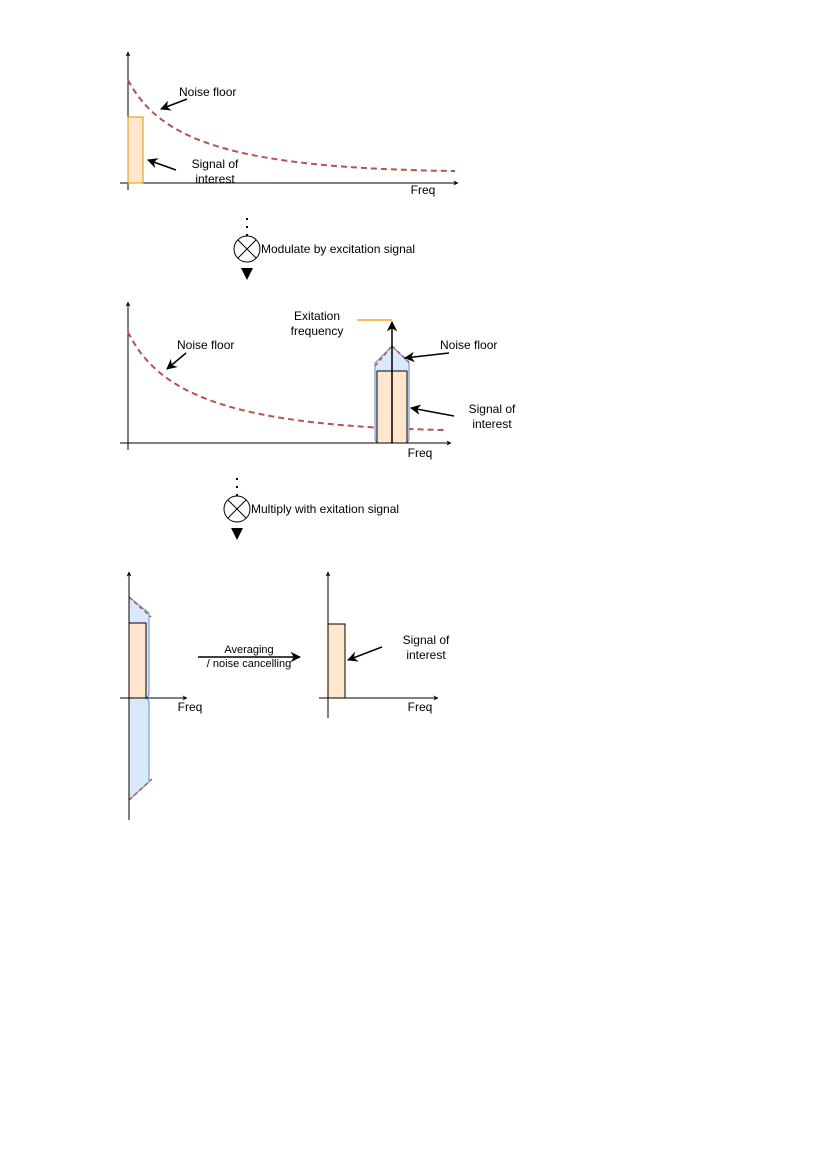  Describe the element at coordinates (400, 354) in the screenshot. I see `envelope-dash-right` at that location.